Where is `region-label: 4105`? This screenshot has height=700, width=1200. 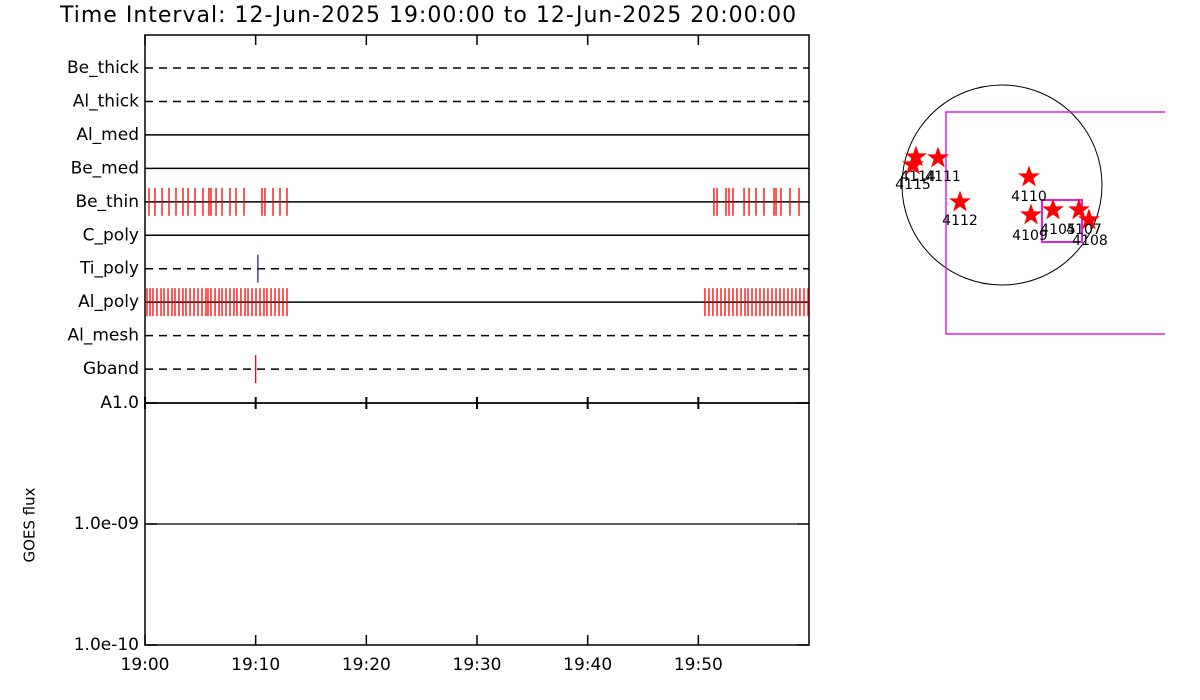
region-label: 4105 is located at coordinates (1058, 230).